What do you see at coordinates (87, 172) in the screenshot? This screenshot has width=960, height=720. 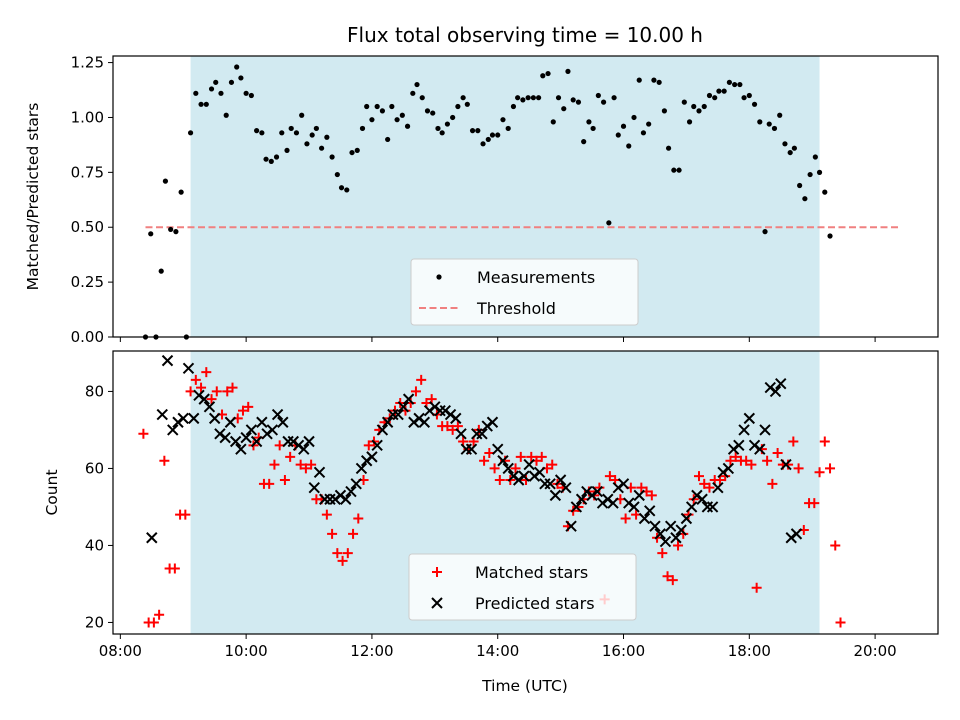 I see `y-tick-label: 0.75` at bounding box center [87, 172].